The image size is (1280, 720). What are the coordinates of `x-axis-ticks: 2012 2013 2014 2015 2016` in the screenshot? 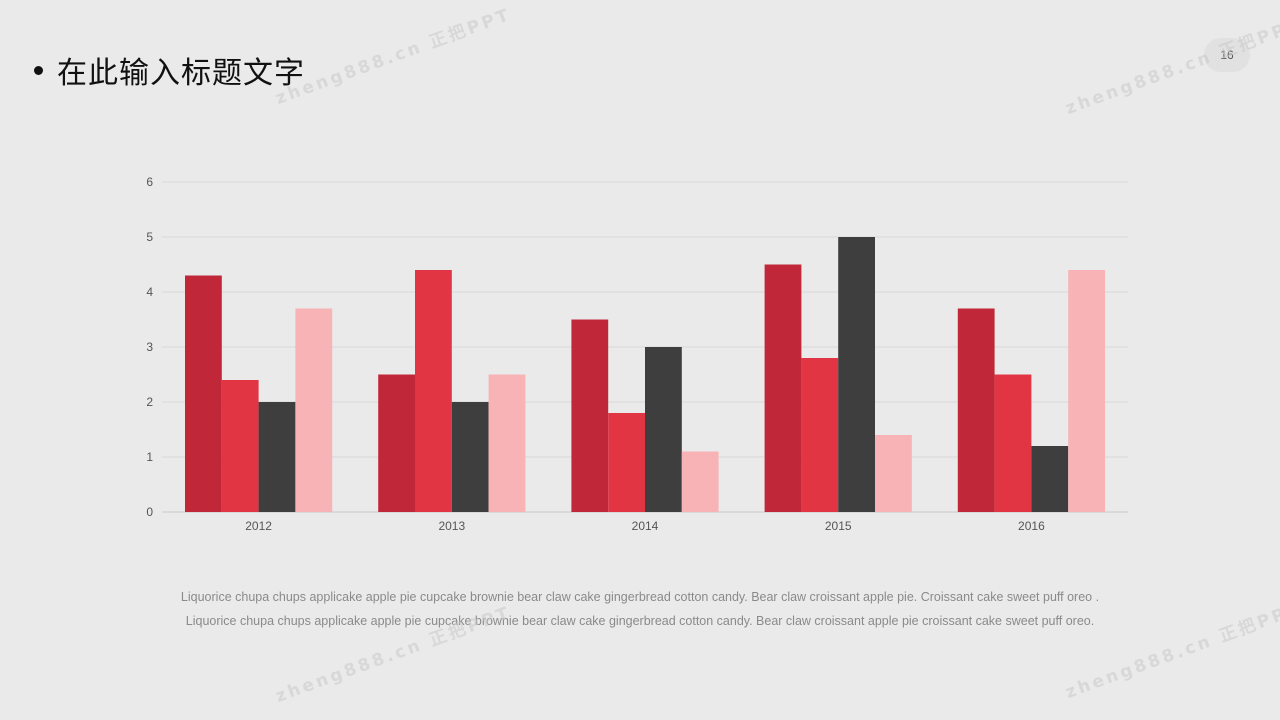 It's located at (645, 526).